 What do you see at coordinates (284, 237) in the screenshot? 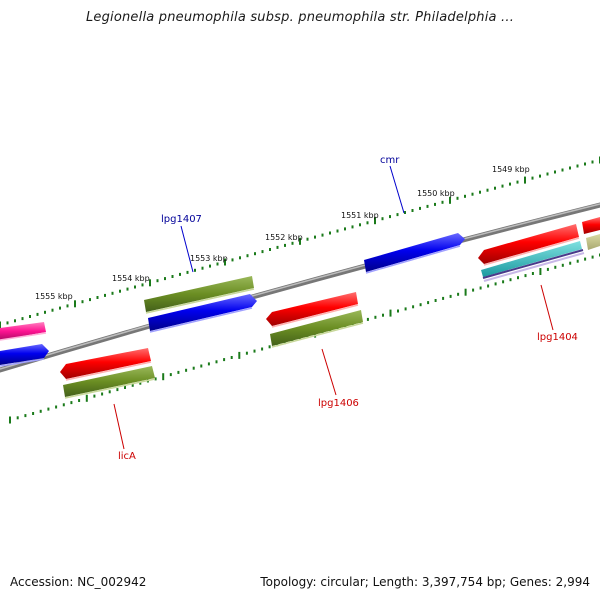
I see `kbp-label-1552: 1552 kbp` at bounding box center [284, 237].